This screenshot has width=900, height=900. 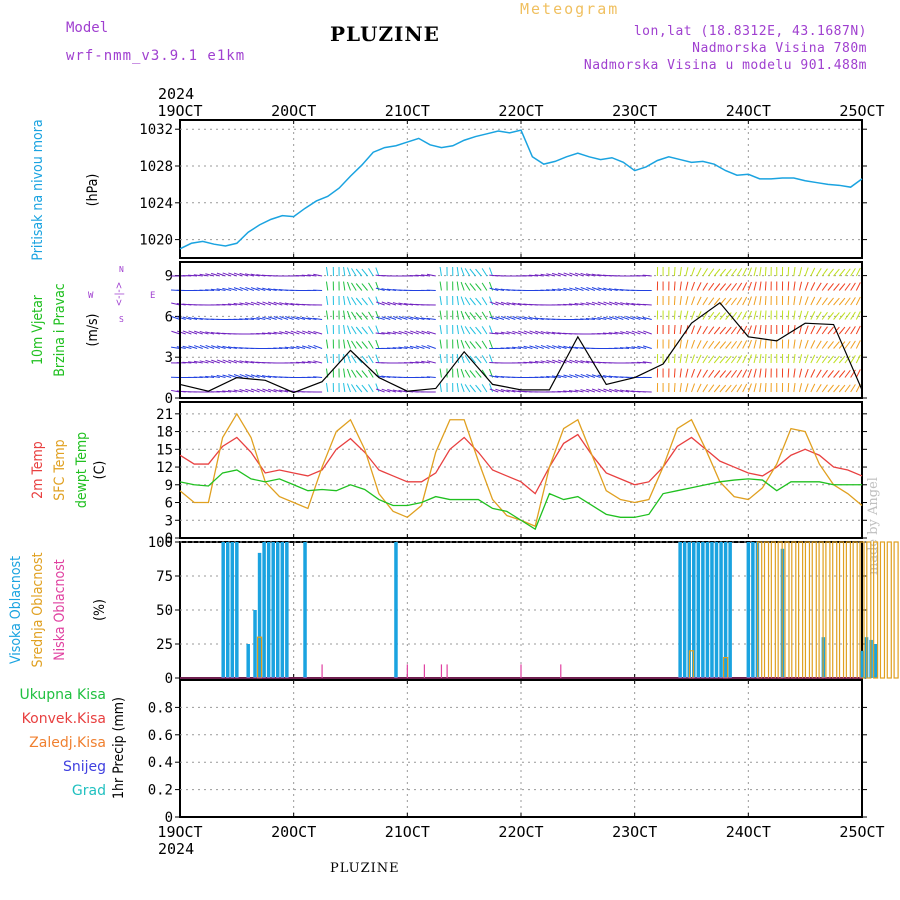 I want to click on y-tick-label: 15, so click(x=164, y=450).